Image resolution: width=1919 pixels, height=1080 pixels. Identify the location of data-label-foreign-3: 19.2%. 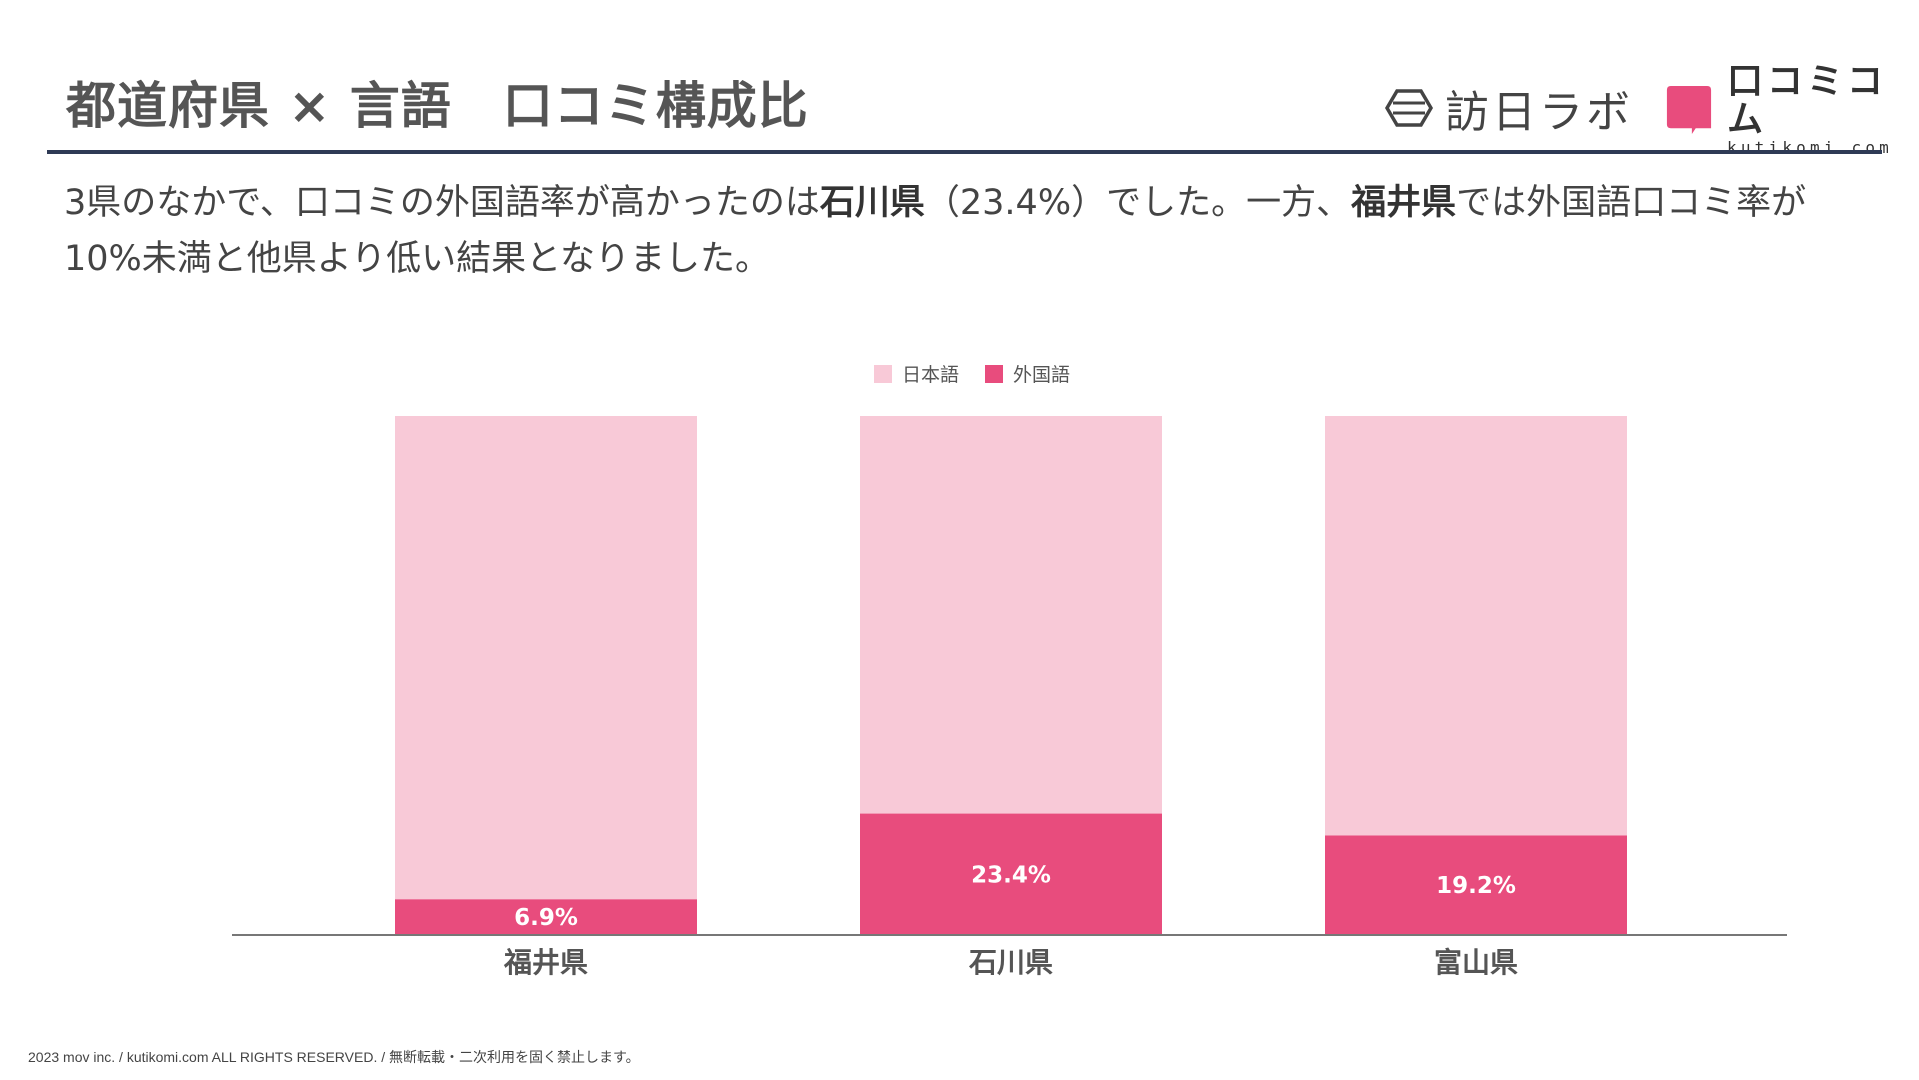
(1476, 886).